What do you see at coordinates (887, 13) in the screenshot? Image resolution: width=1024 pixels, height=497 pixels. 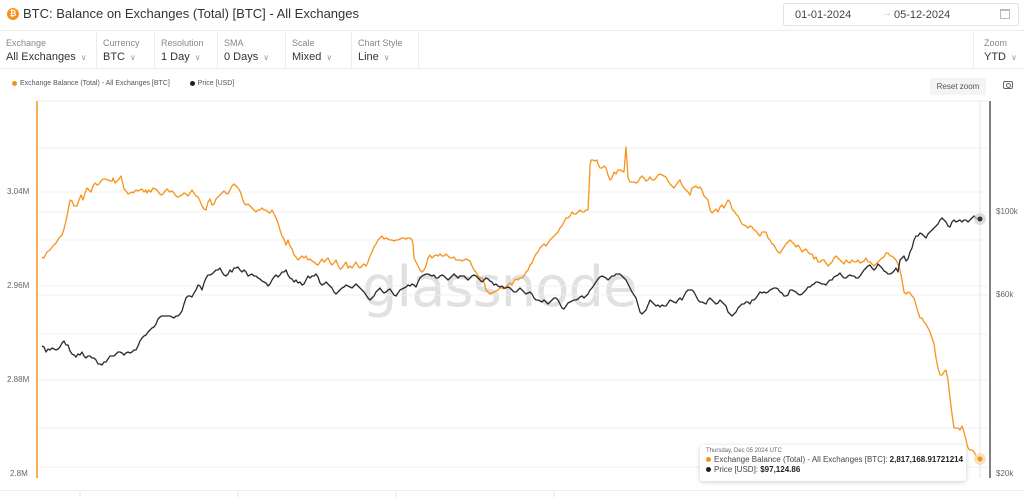 I see `arrow-right-icon: →` at bounding box center [887, 13].